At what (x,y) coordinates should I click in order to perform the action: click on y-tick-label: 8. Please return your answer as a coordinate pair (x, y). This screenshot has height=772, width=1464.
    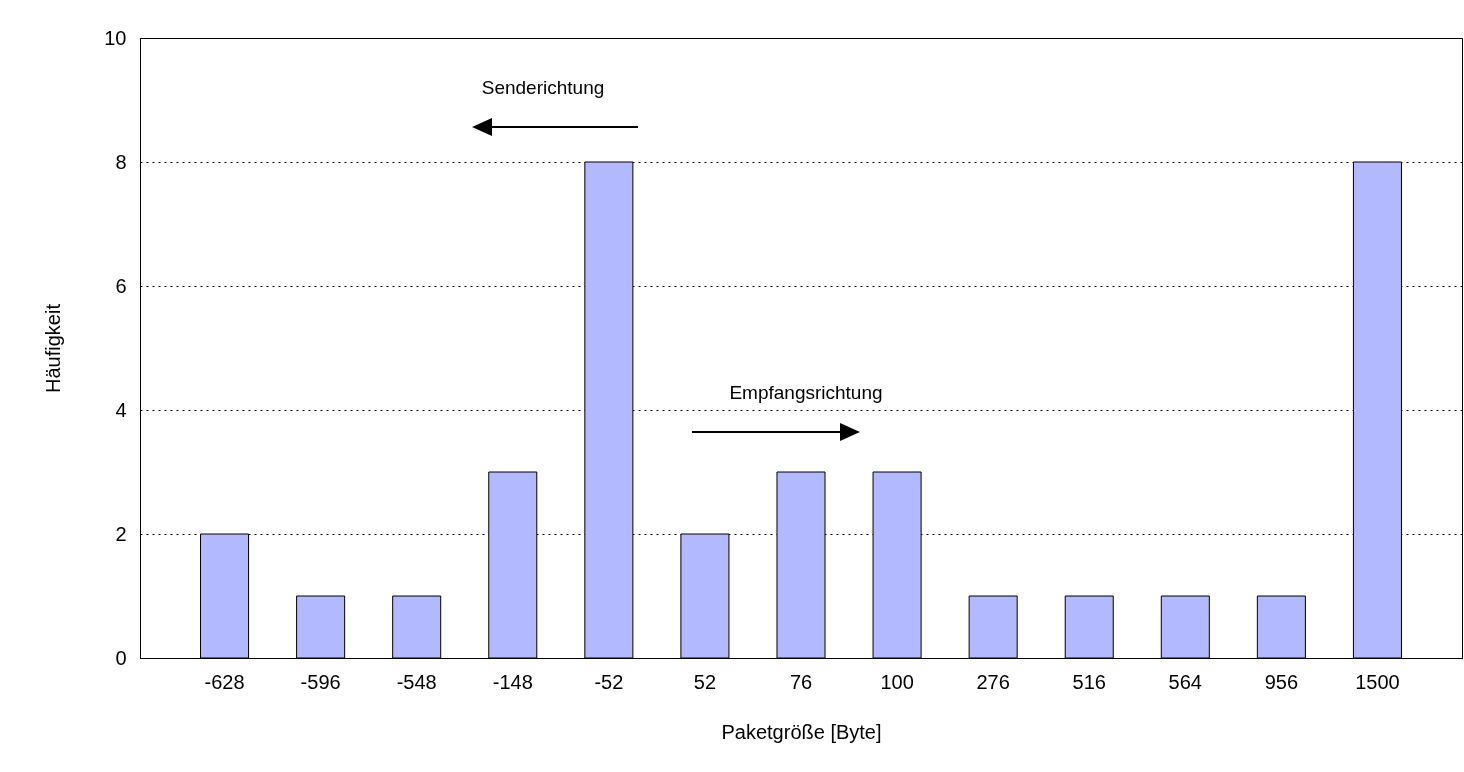
    Looking at the image, I should click on (121, 161).